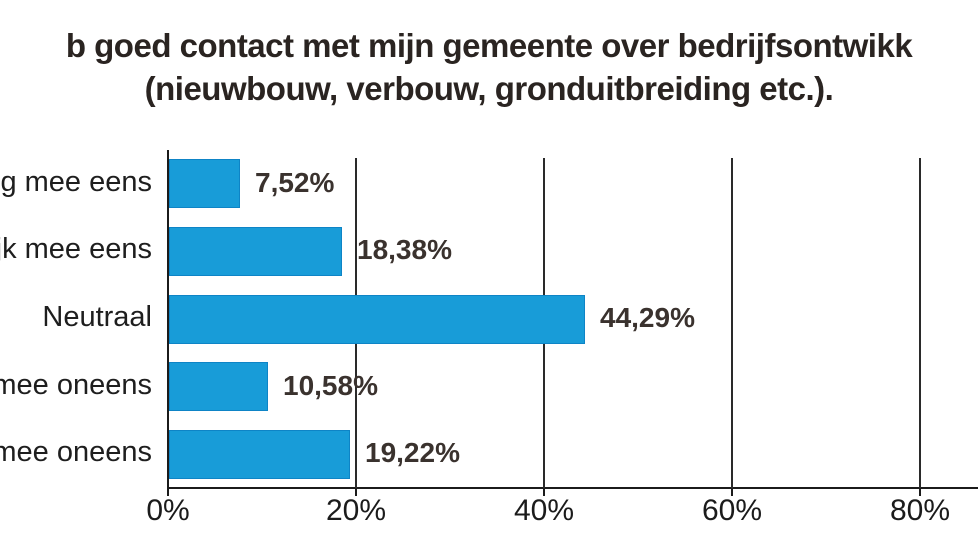 The image size is (978, 550). What do you see at coordinates (76, 249) in the screenshot?
I see `category-label-1: jk mee eens` at bounding box center [76, 249].